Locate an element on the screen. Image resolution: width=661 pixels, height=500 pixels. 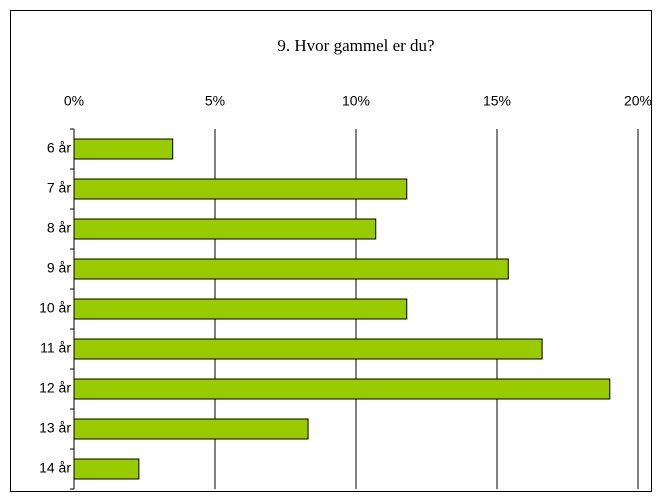
y-tick-label: 8 år is located at coordinates (59, 228).